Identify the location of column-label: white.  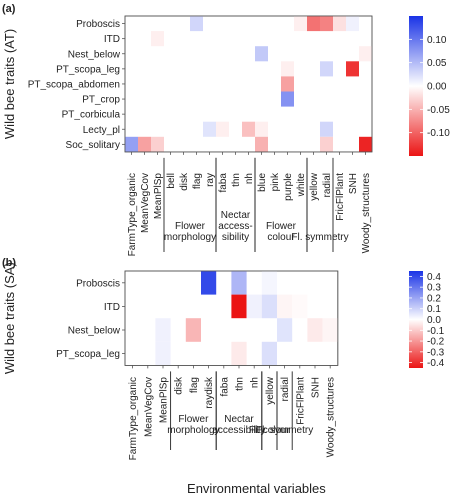
(301, 185).